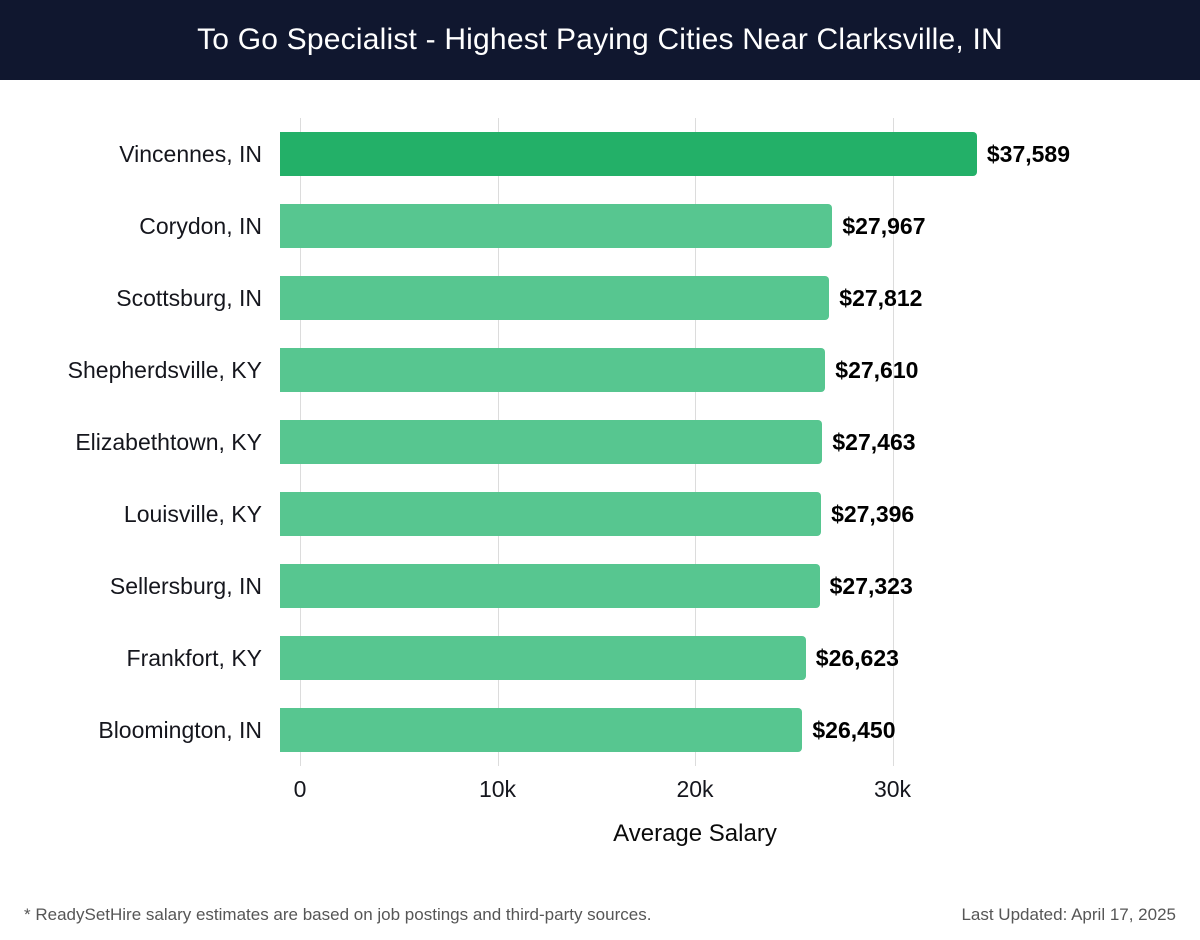  I want to click on category-label: Shepherdsville, KY, so click(164, 369).